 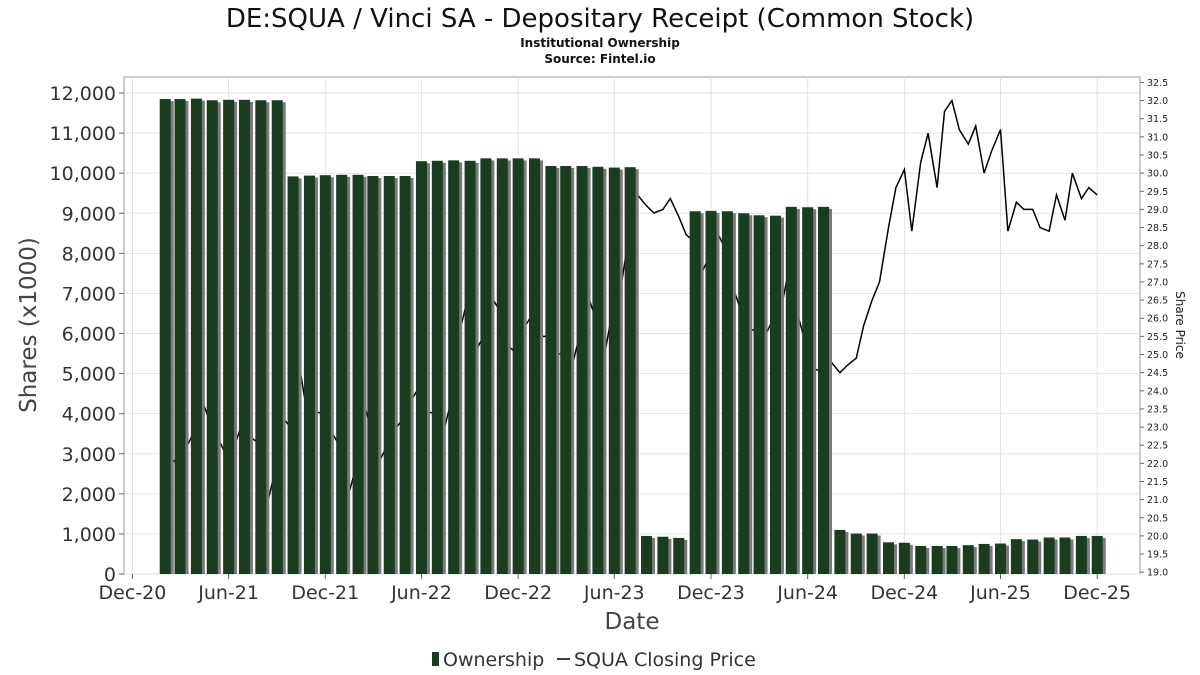 I want to click on x-axis-label: Date, so click(x=632, y=622).